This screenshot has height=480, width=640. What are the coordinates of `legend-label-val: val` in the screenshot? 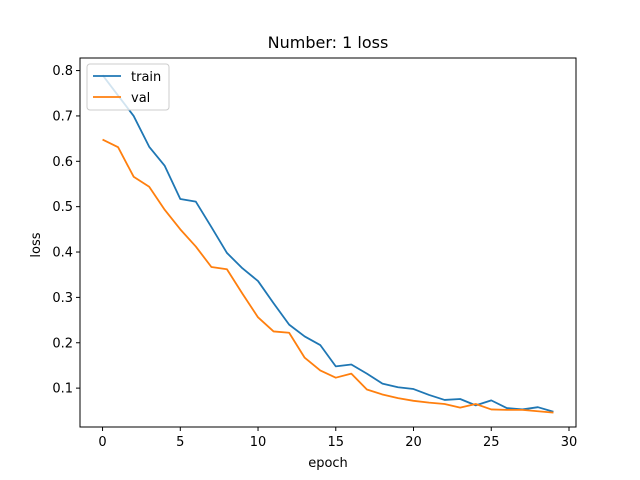 It's located at (140, 98).